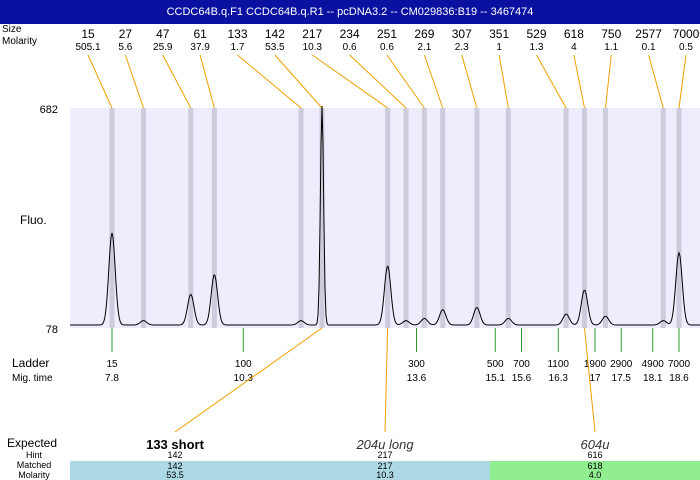 The image size is (700, 480). I want to click on ladder-time-7000: 18.6, so click(679, 378).